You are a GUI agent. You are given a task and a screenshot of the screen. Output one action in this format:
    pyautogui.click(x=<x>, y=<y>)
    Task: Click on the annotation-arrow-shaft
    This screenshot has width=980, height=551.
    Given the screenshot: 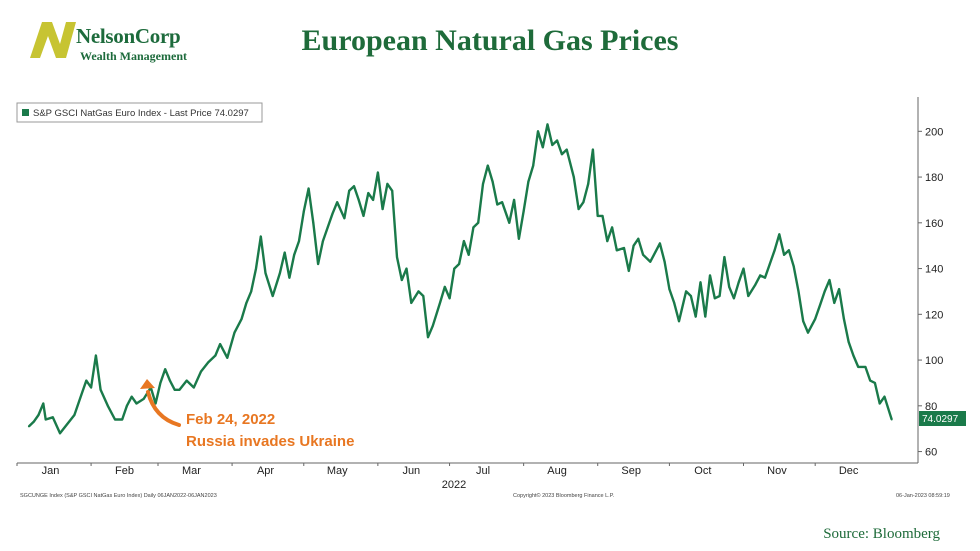 What is the action you would take?
    pyautogui.click(x=163, y=408)
    